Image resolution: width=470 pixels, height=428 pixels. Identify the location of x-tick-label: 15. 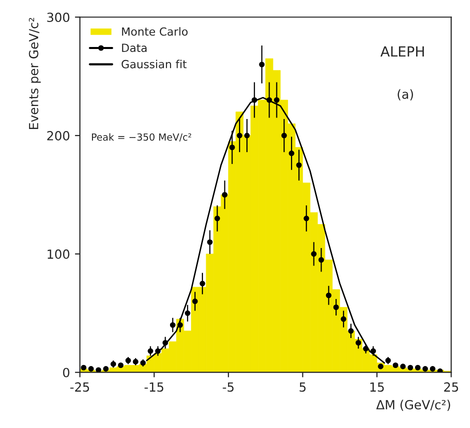
(377, 387).